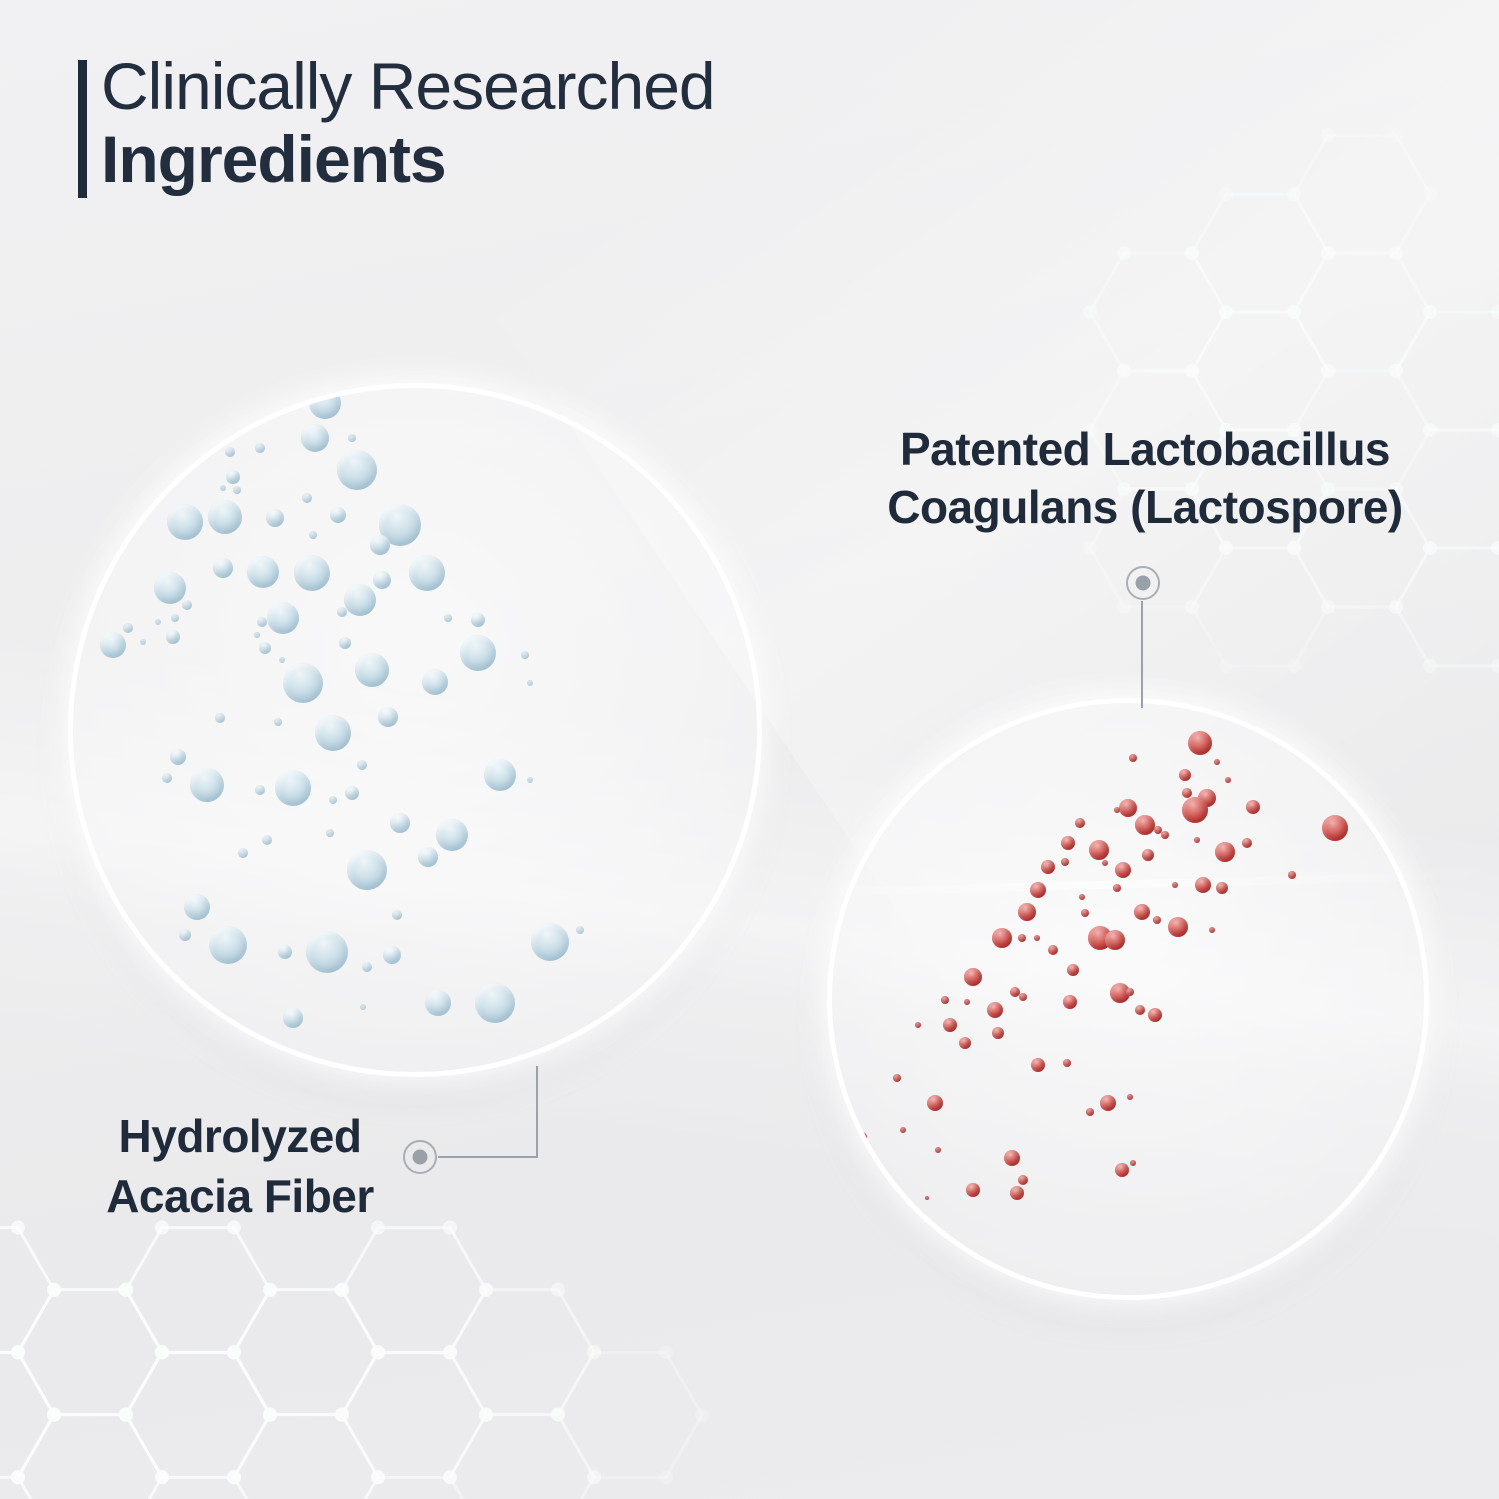  What do you see at coordinates (240, 1196) in the screenshot?
I see `acacia-label-line-2: Acacia Fiber` at bounding box center [240, 1196].